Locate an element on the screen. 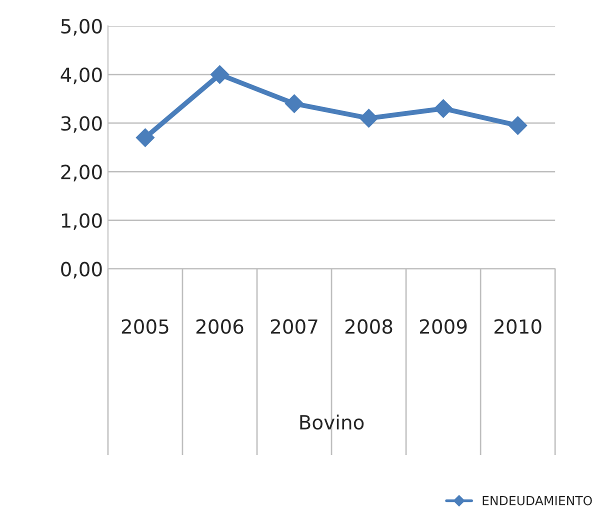 The width and height of the screenshot is (610, 519). x-tick-label: 2005 is located at coordinates (145, 326).